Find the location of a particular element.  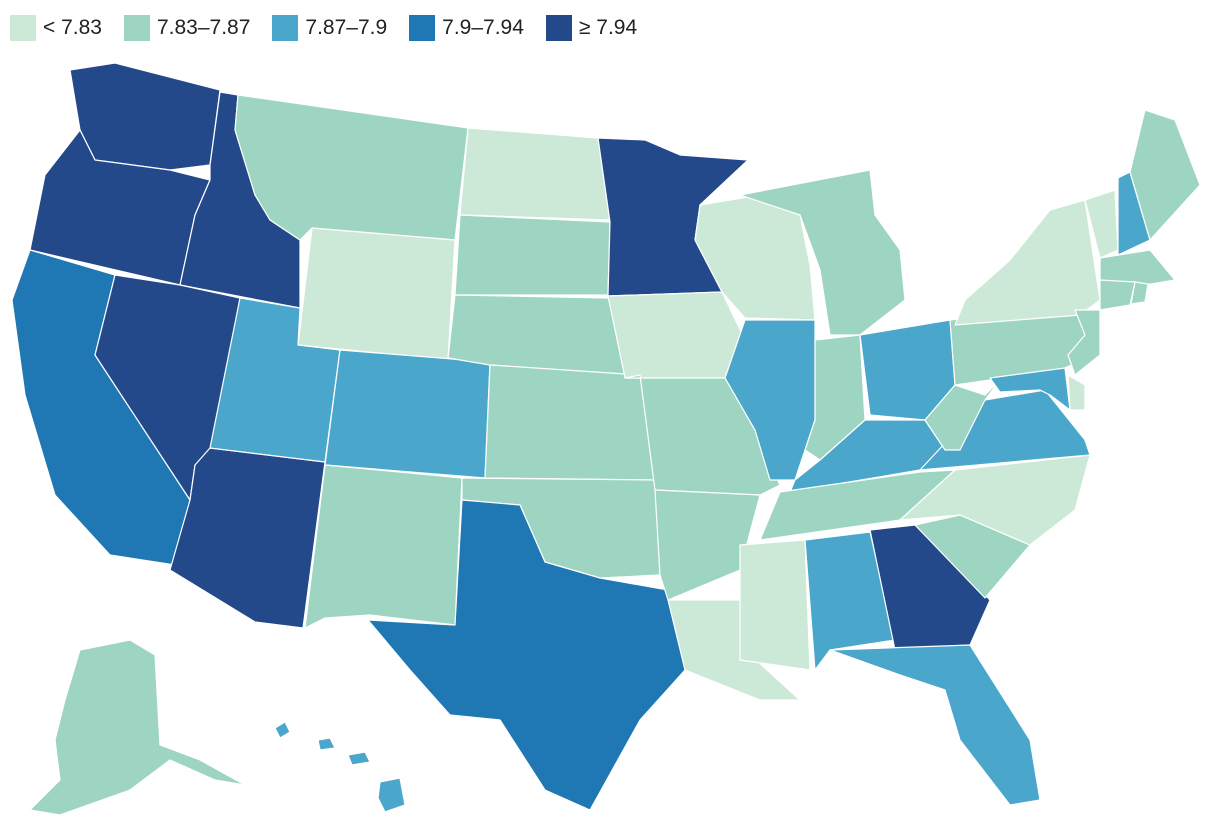

legend-item: < 7.83 is located at coordinates (56, 28).